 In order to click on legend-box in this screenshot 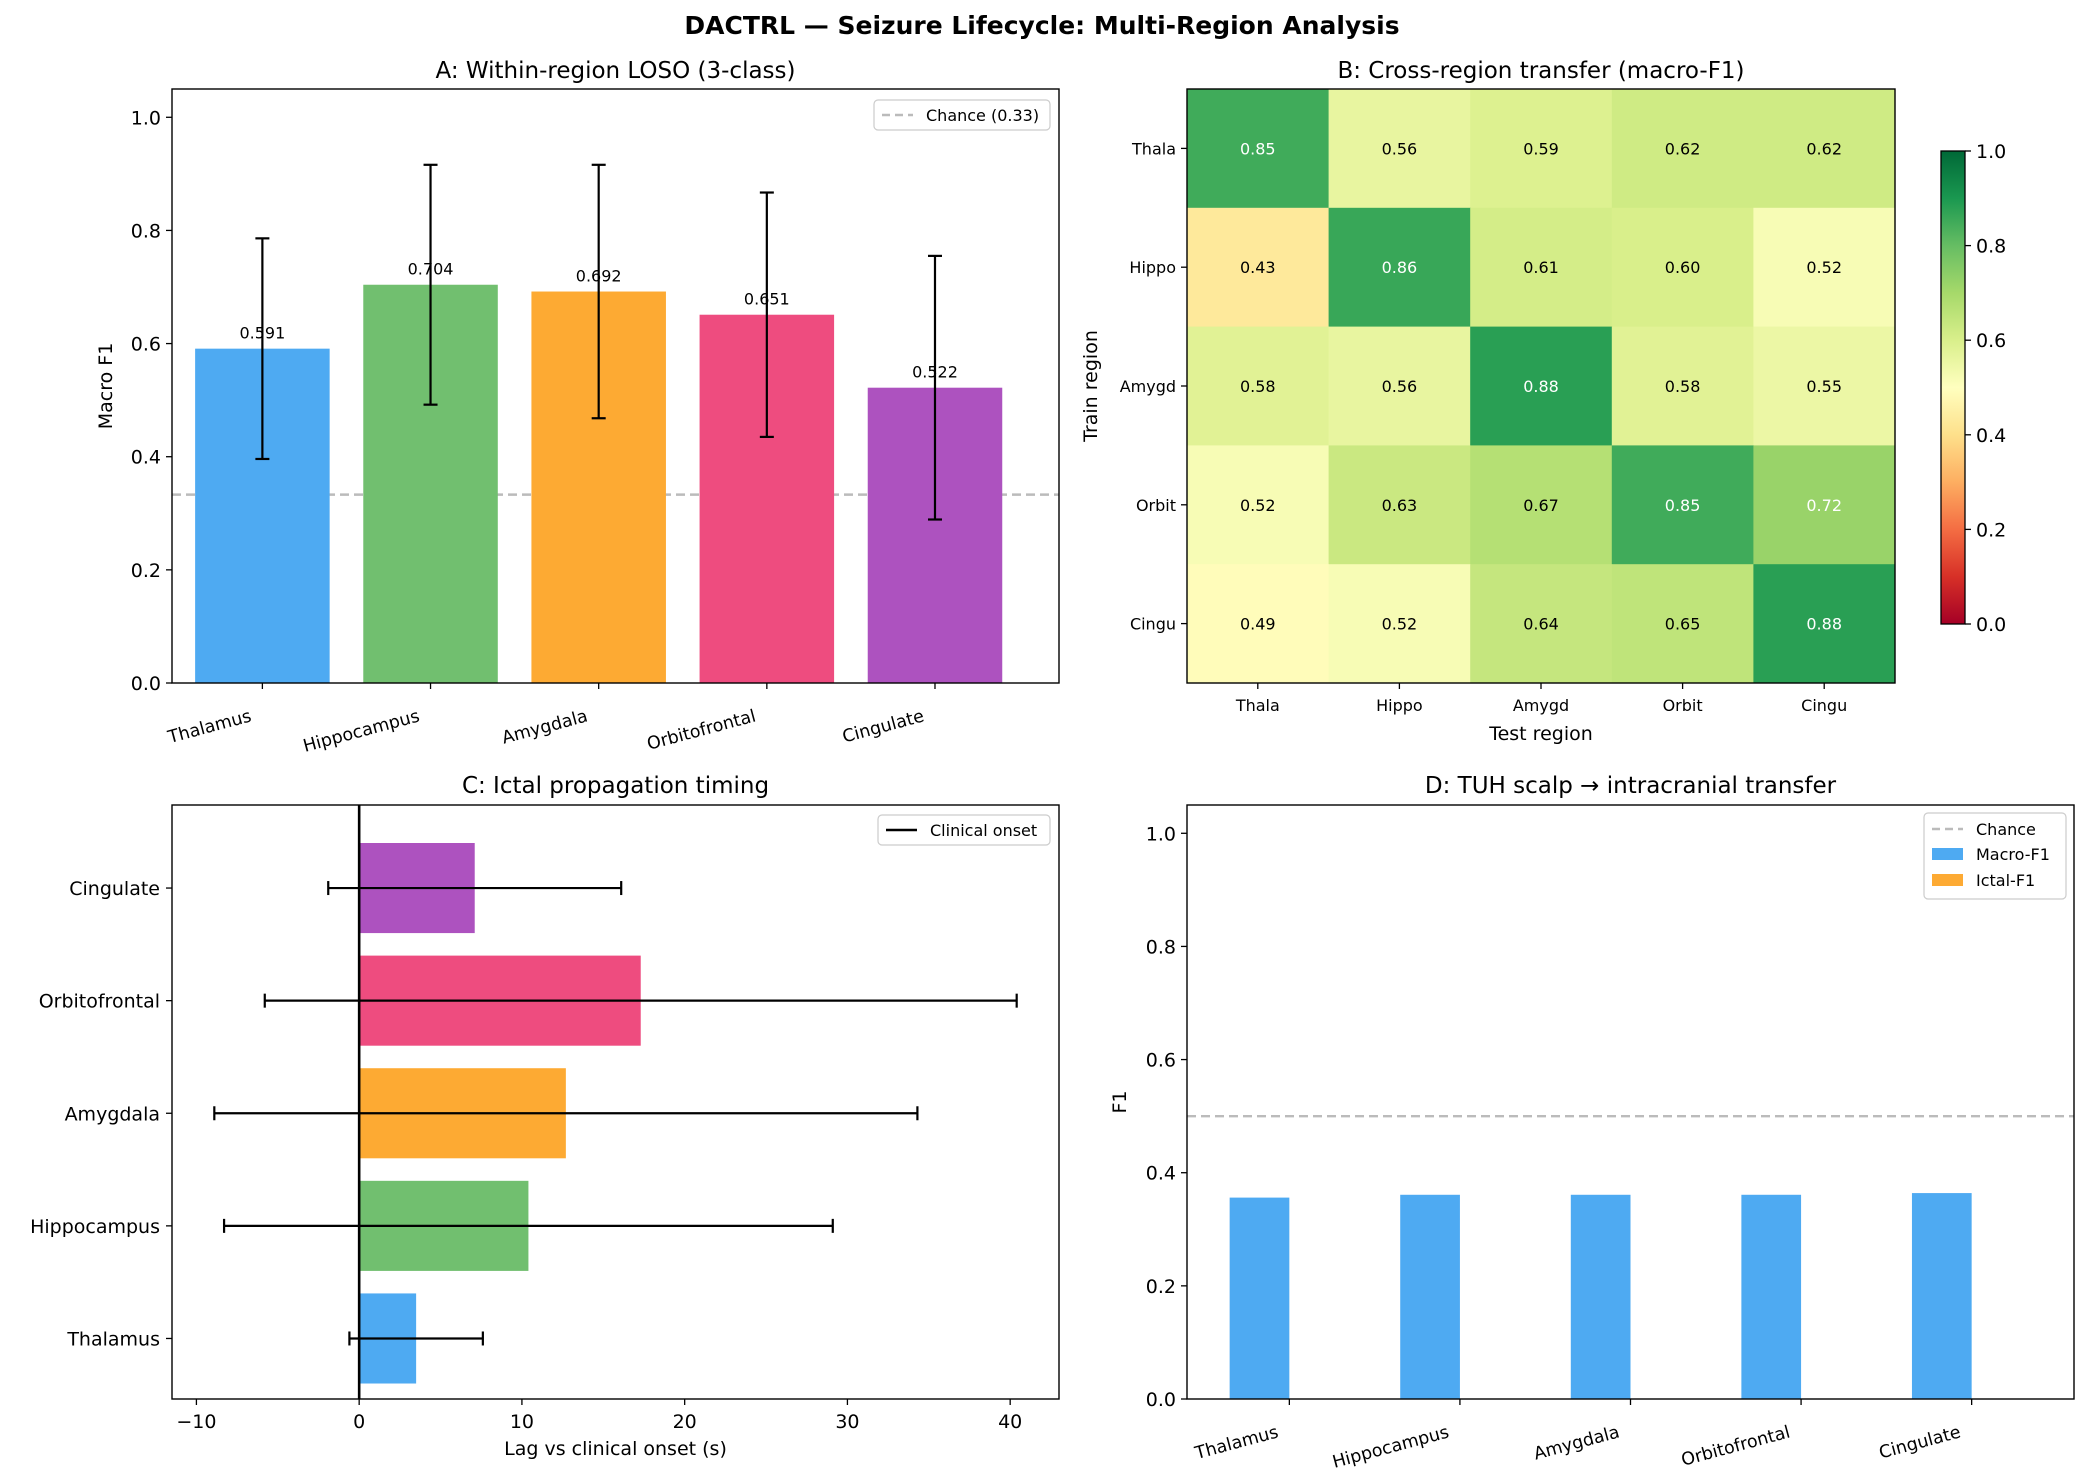, I will do `click(962, 115)`.